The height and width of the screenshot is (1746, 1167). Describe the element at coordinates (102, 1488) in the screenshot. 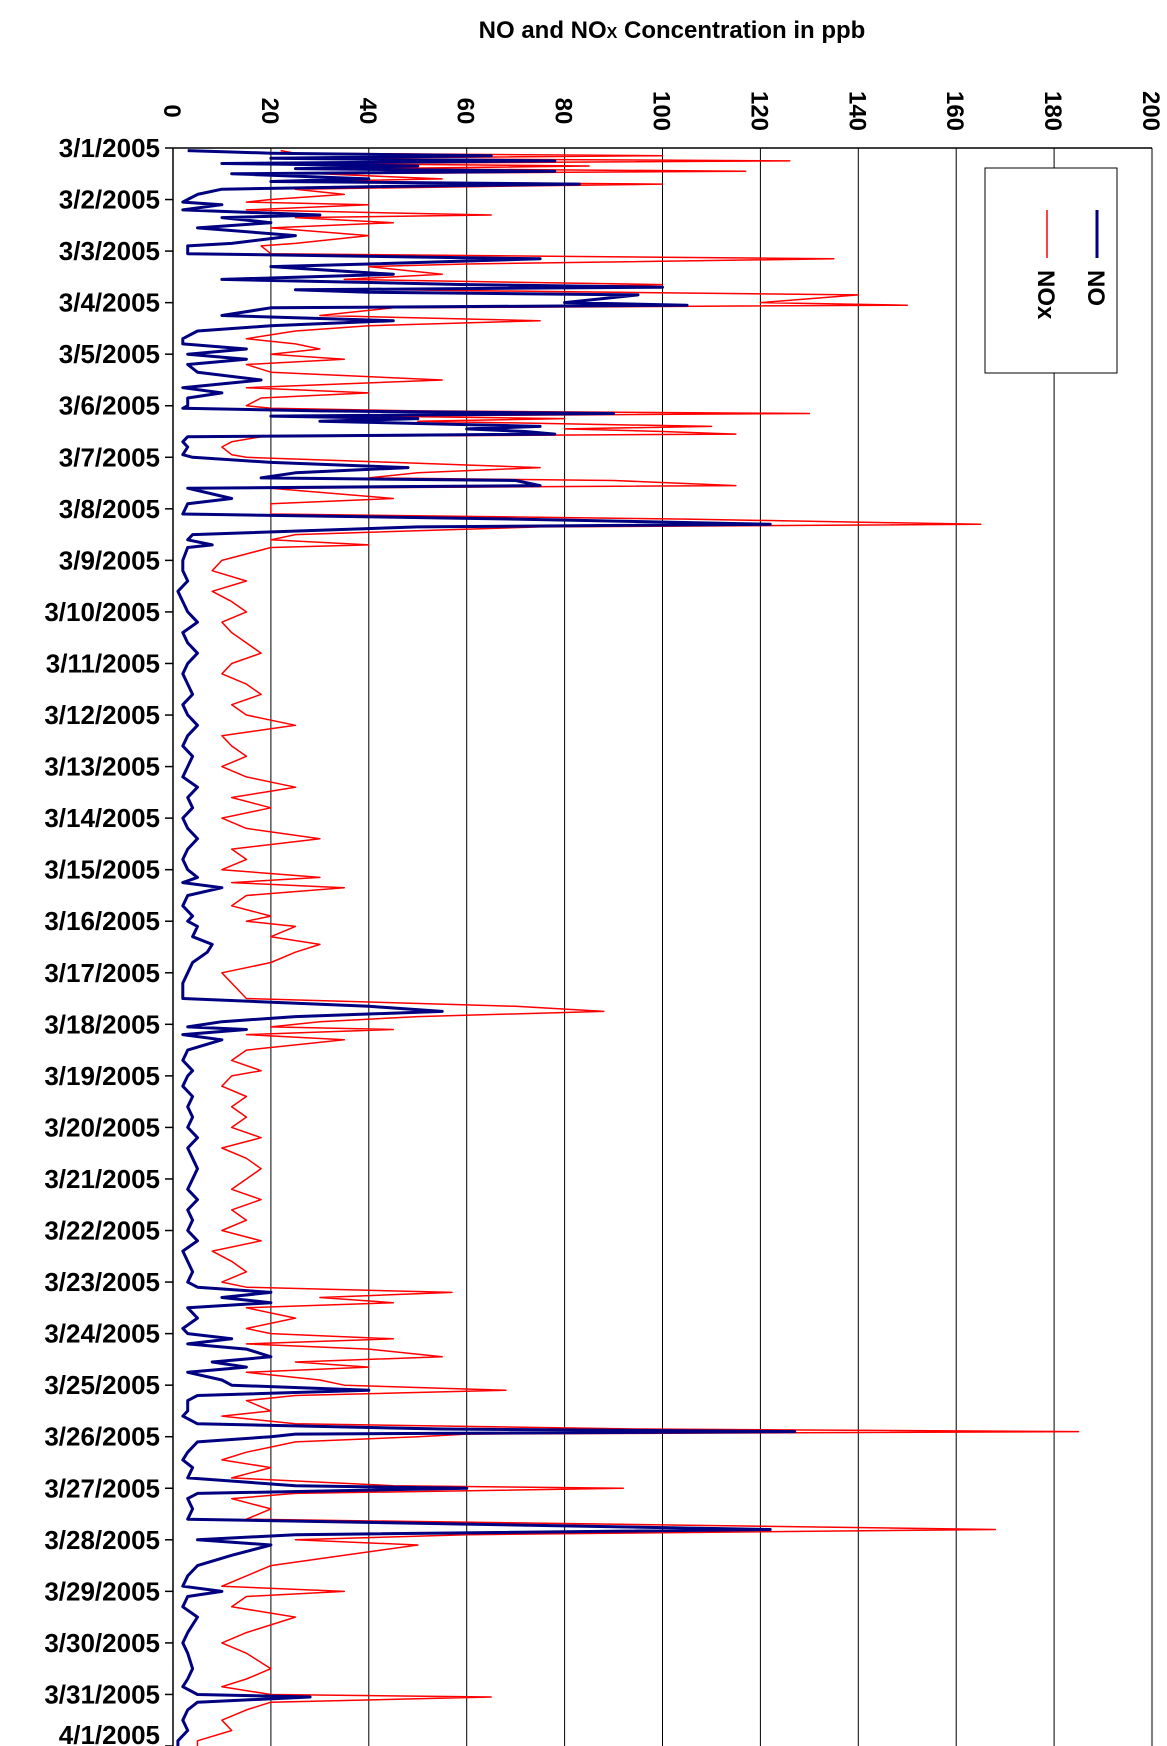

I see `date-tick-label: 3/27/2005` at that location.